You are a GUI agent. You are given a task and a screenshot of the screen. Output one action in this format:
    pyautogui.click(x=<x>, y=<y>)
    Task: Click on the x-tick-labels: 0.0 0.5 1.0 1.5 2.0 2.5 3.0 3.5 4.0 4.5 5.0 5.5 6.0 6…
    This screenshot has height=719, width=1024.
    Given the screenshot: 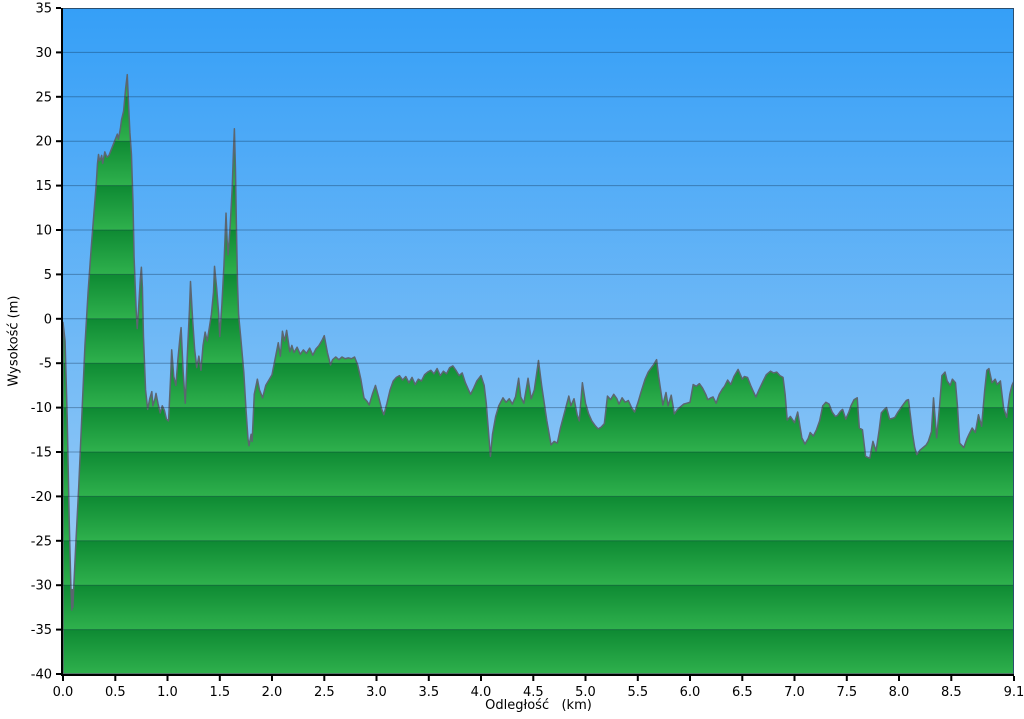 What is the action you would take?
    pyautogui.click(x=538, y=692)
    